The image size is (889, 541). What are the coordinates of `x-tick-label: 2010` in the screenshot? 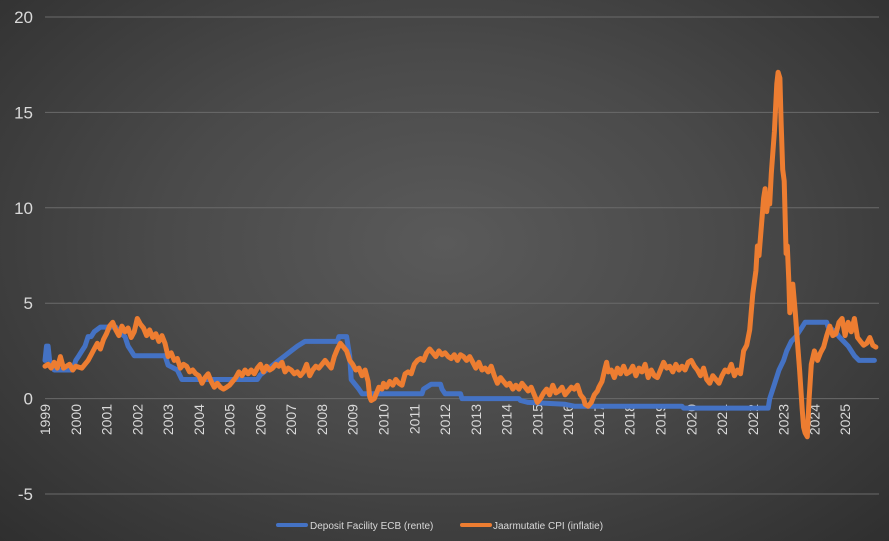 It's located at (384, 419).